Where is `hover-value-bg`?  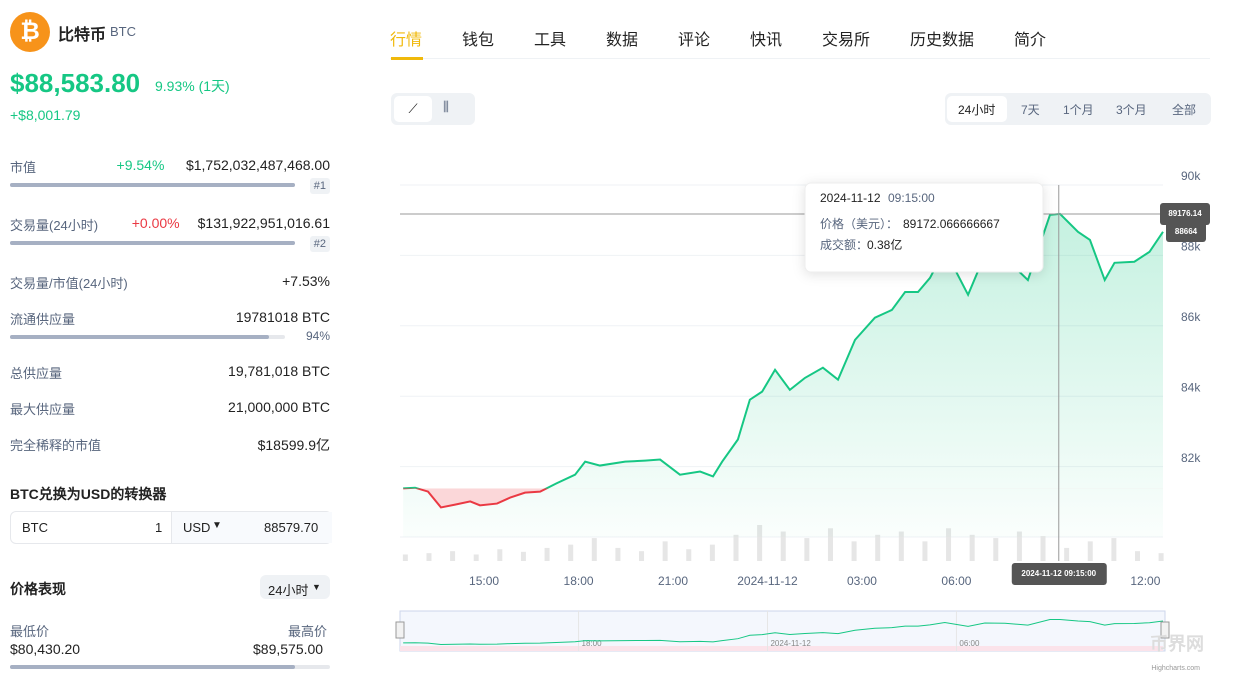 hover-value-bg is located at coordinates (1185, 213).